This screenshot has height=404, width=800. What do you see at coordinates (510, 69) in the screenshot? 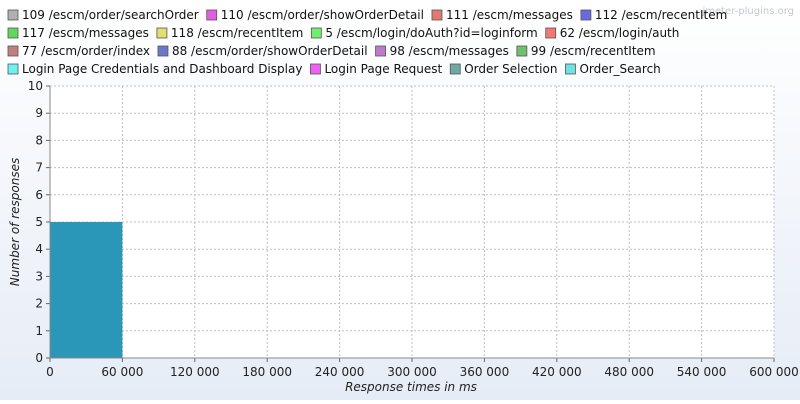
I see `legend-label: Order Selection` at bounding box center [510, 69].